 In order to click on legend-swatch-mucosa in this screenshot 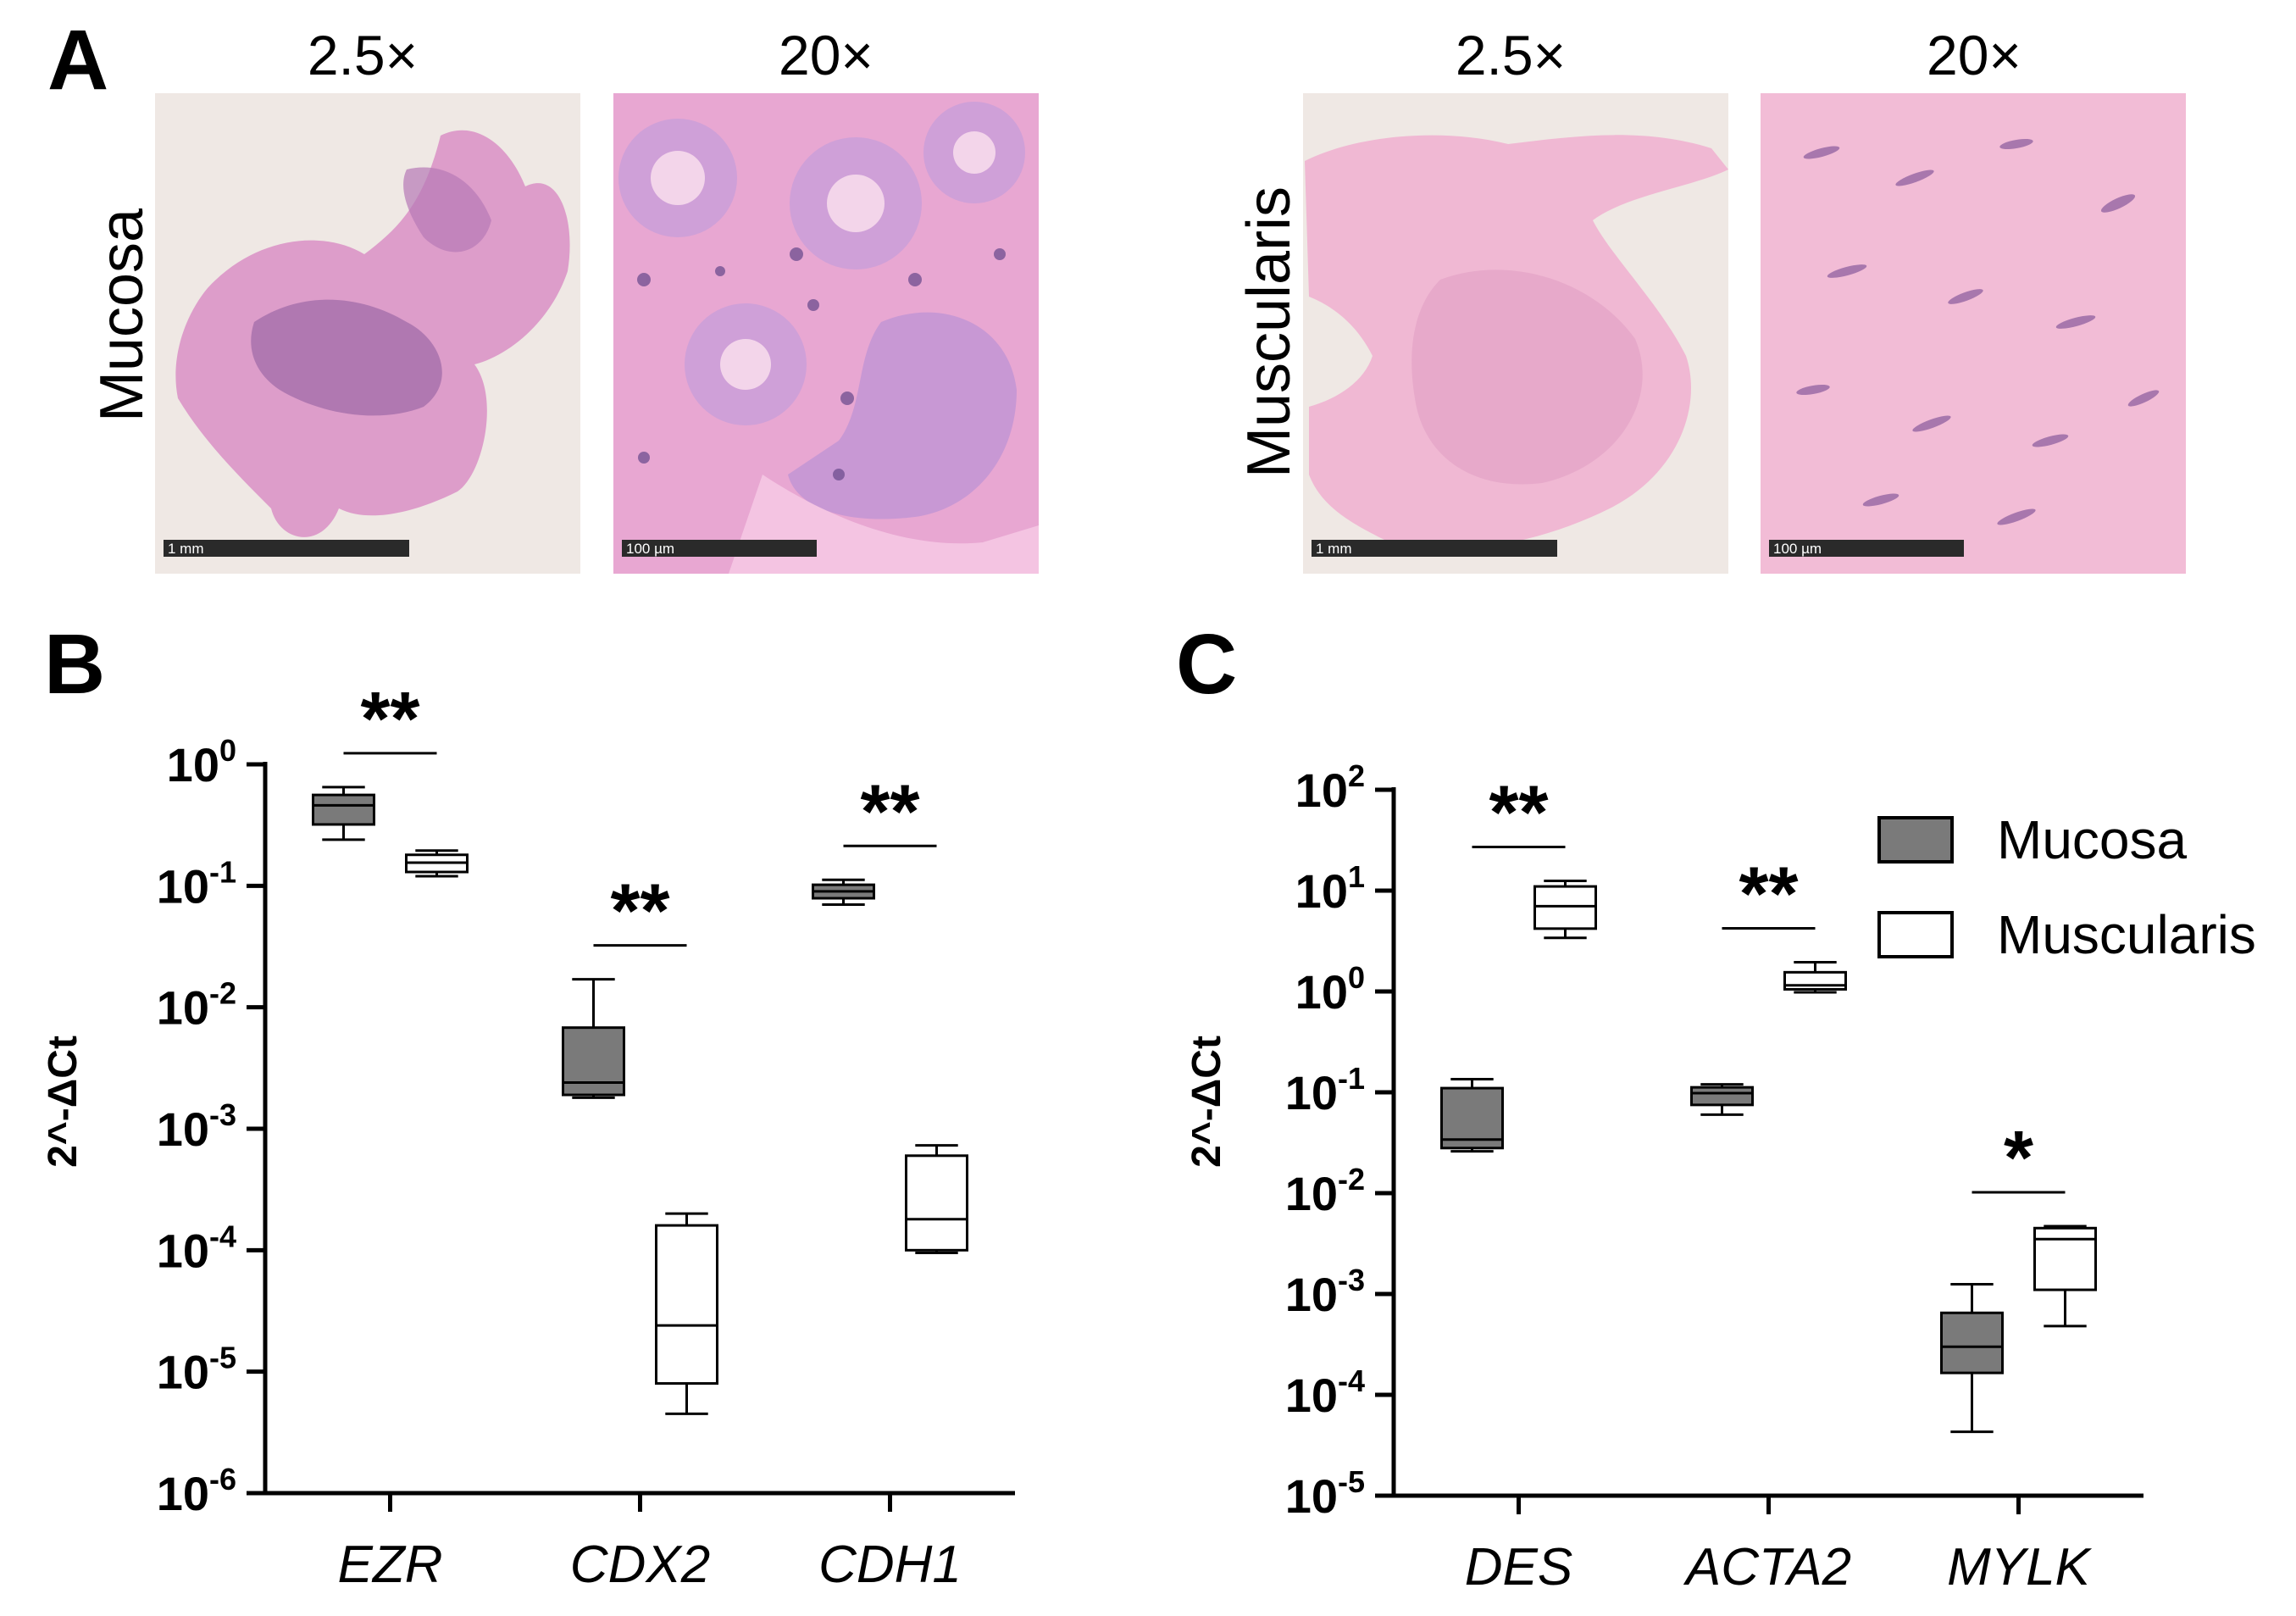, I will do `click(1915, 840)`.